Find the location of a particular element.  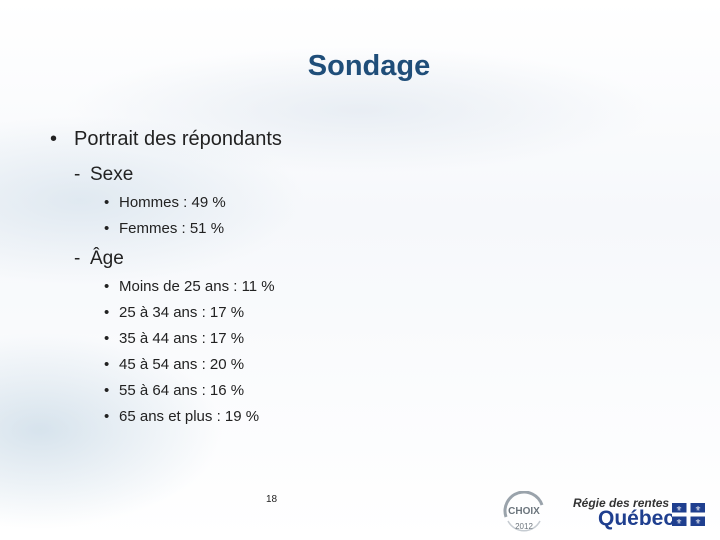

list-item-text: 25 à 34 ans : 17 % is located at coordinates (182, 312).